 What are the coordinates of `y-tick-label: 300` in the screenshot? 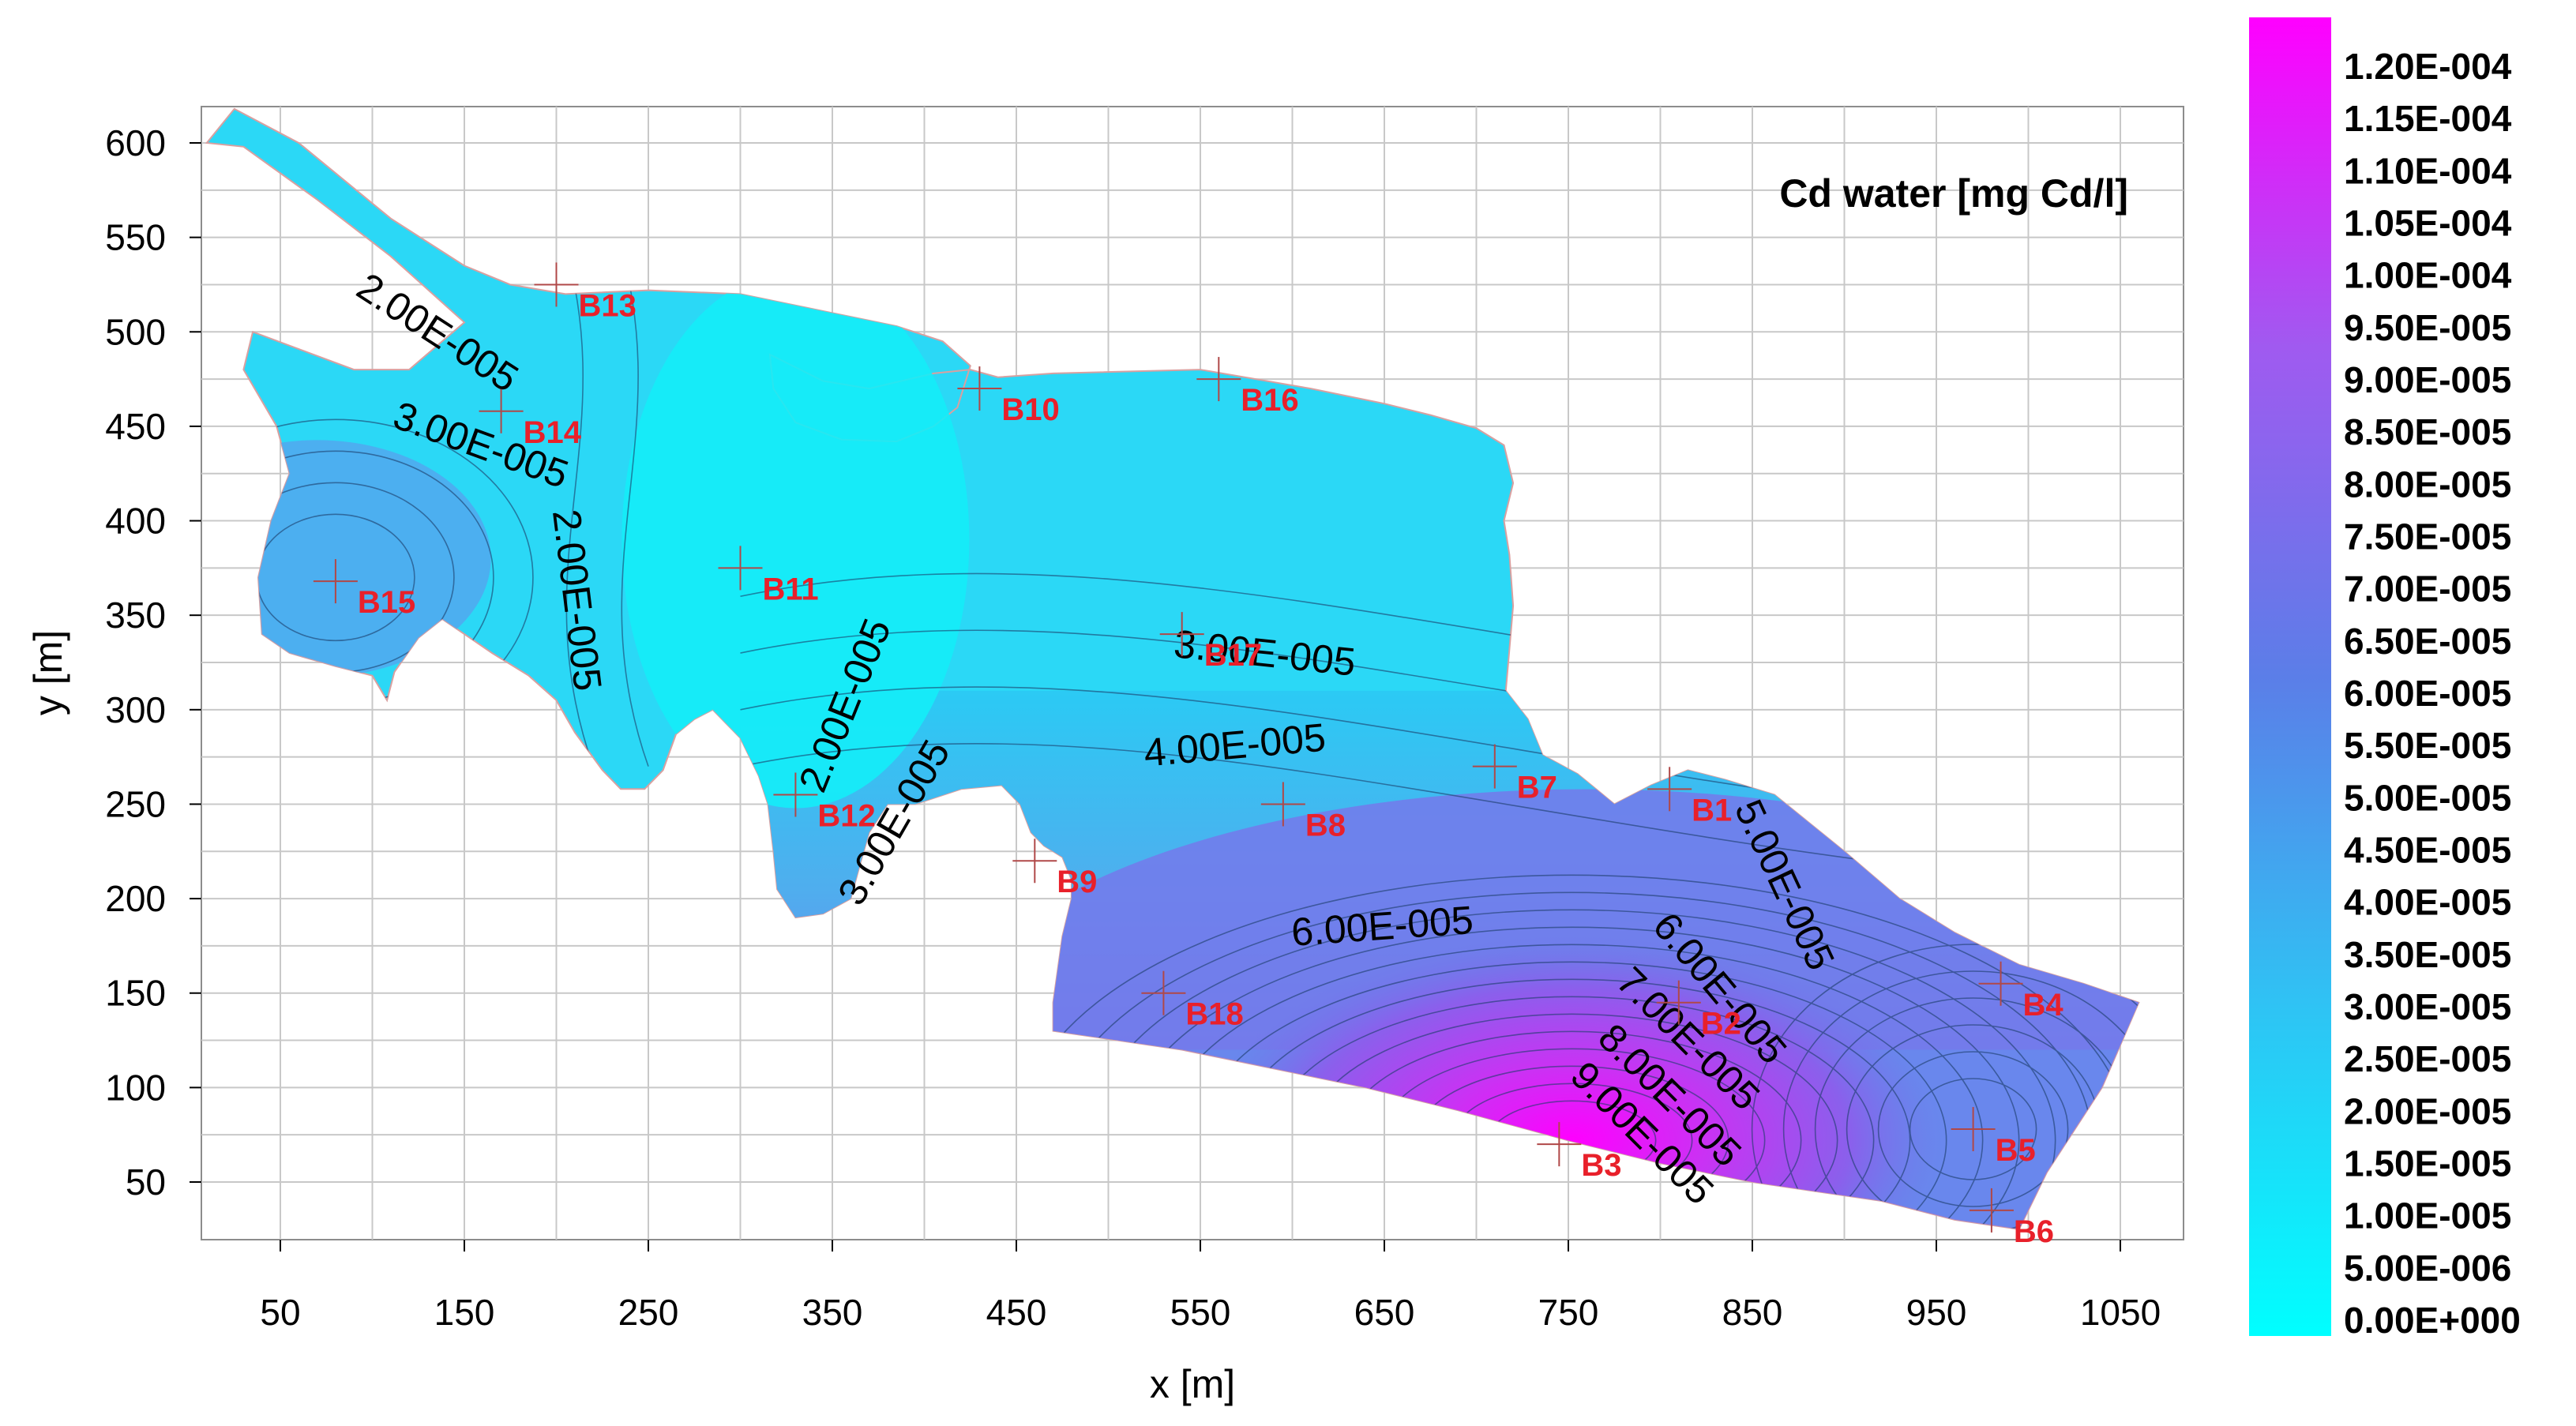 It's located at (135, 709).